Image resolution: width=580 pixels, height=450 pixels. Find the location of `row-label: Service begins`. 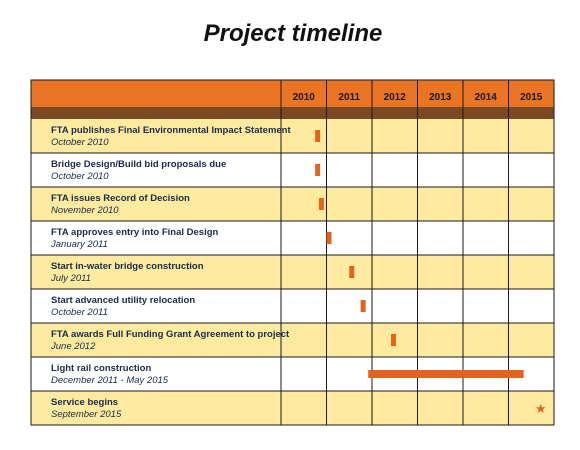

row-label: Service begins is located at coordinates (84, 402).